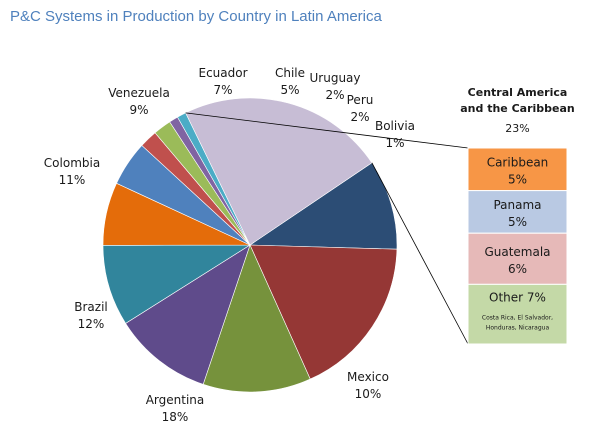  I want to click on slice-venezuela, so click(177, 284).